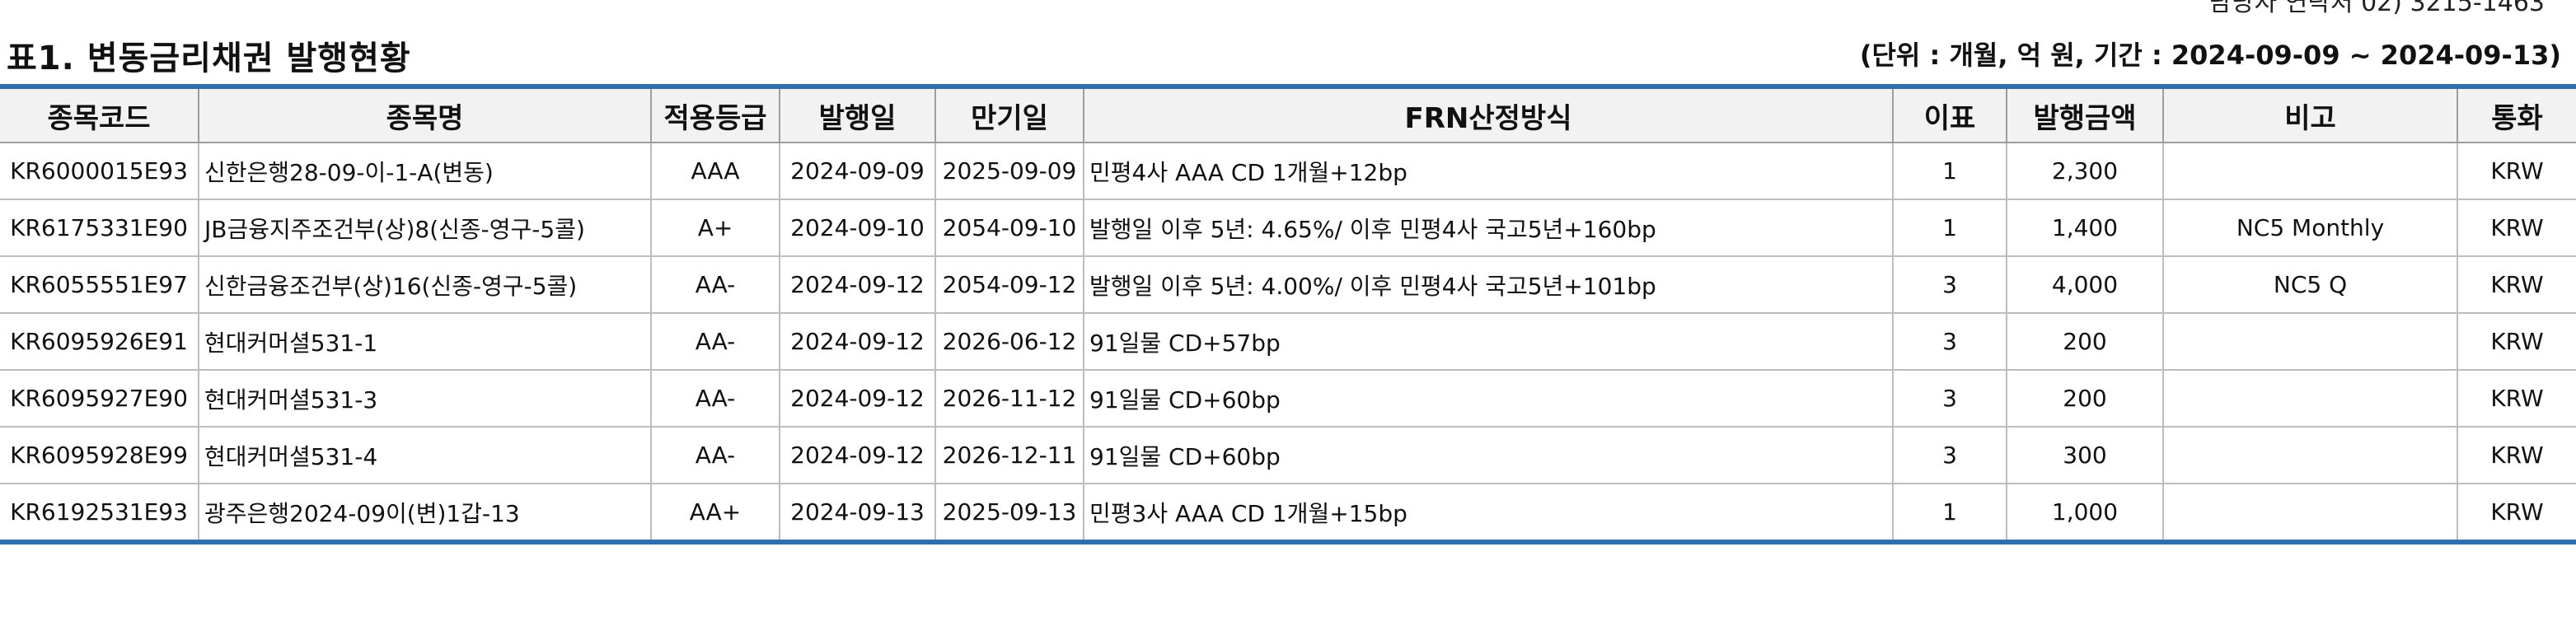 This screenshot has height=631, width=2576. I want to click on cell-code: KR6095926E91, so click(99, 341).